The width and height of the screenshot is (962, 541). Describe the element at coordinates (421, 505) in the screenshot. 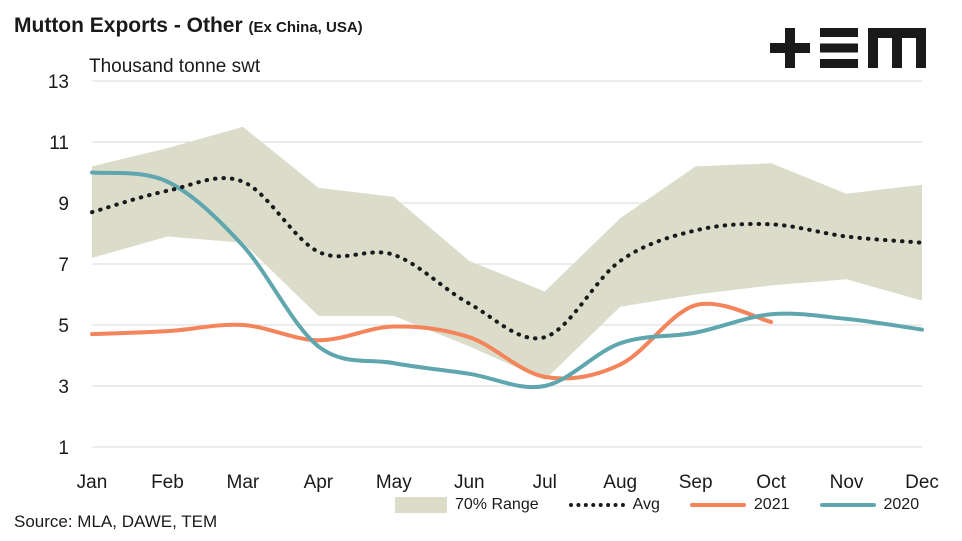

I see `legend-swatch-range` at that location.